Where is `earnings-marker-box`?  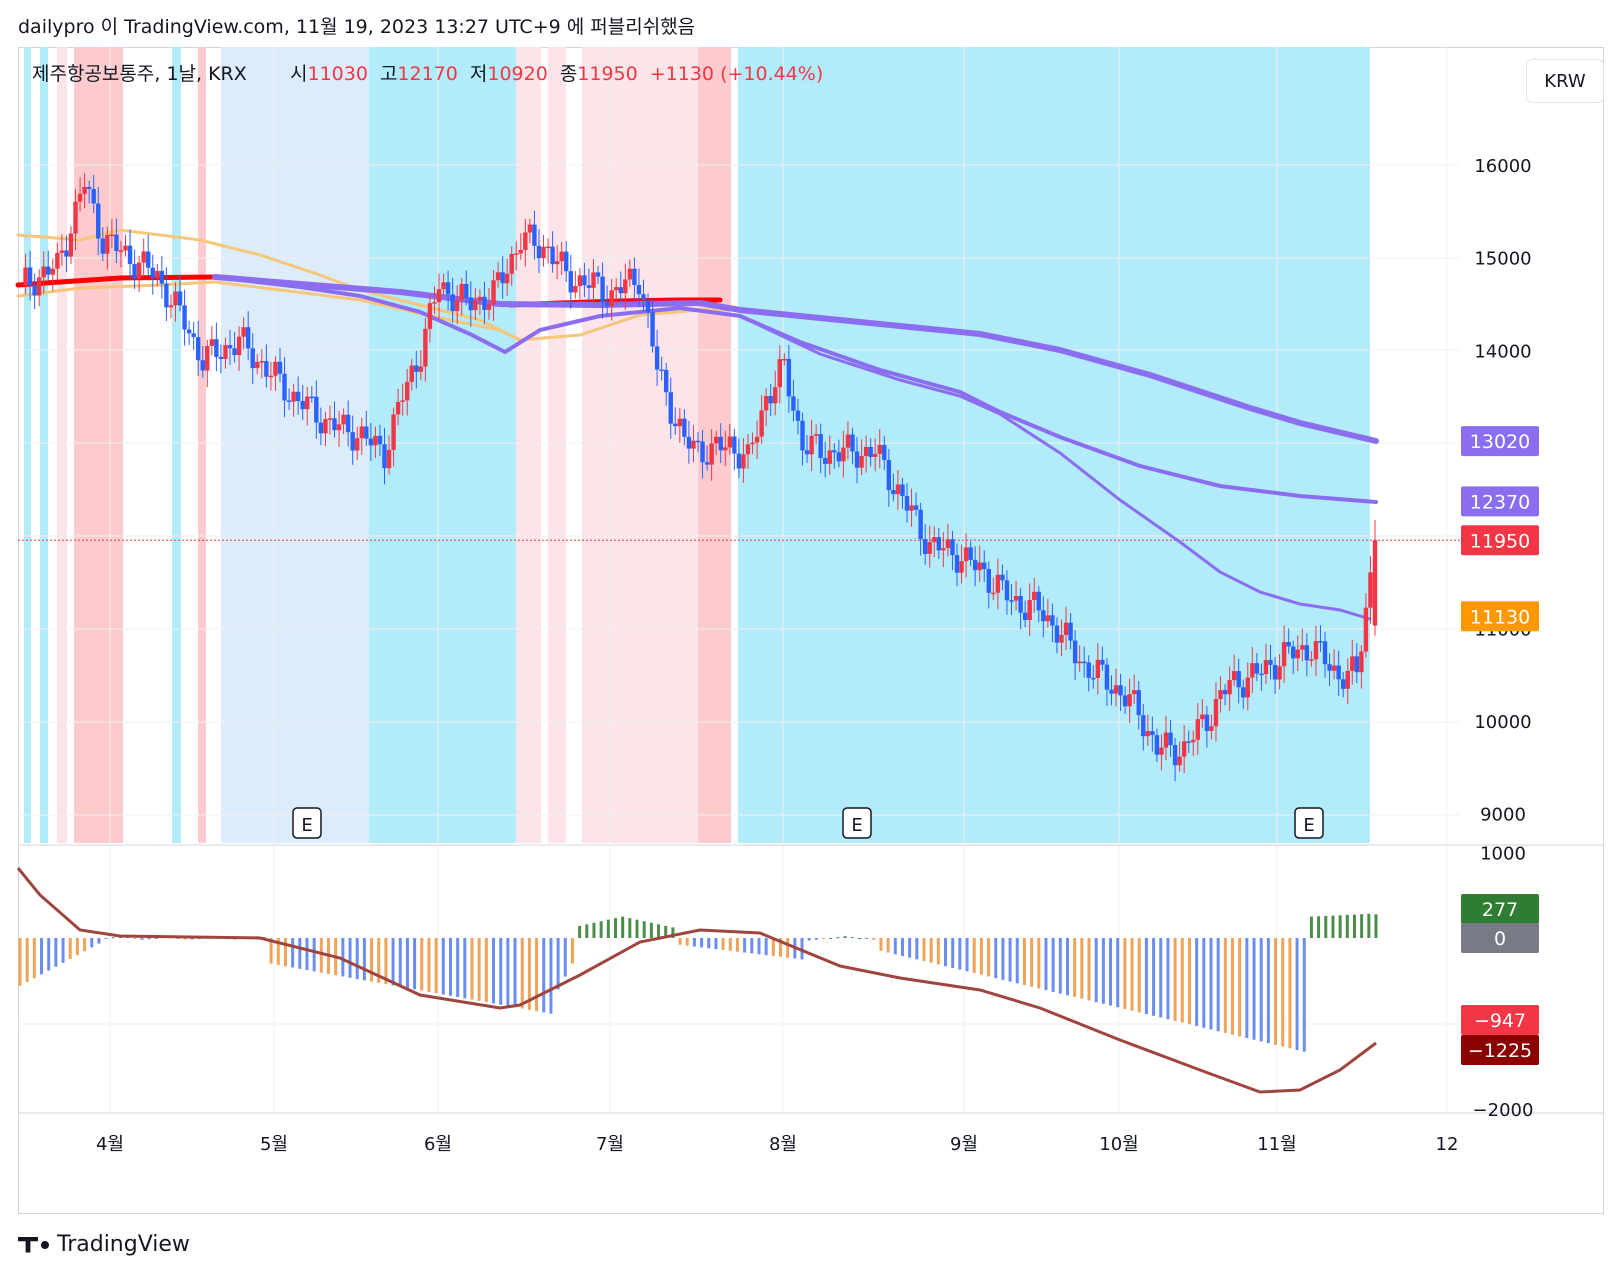 earnings-marker-box is located at coordinates (1309, 823).